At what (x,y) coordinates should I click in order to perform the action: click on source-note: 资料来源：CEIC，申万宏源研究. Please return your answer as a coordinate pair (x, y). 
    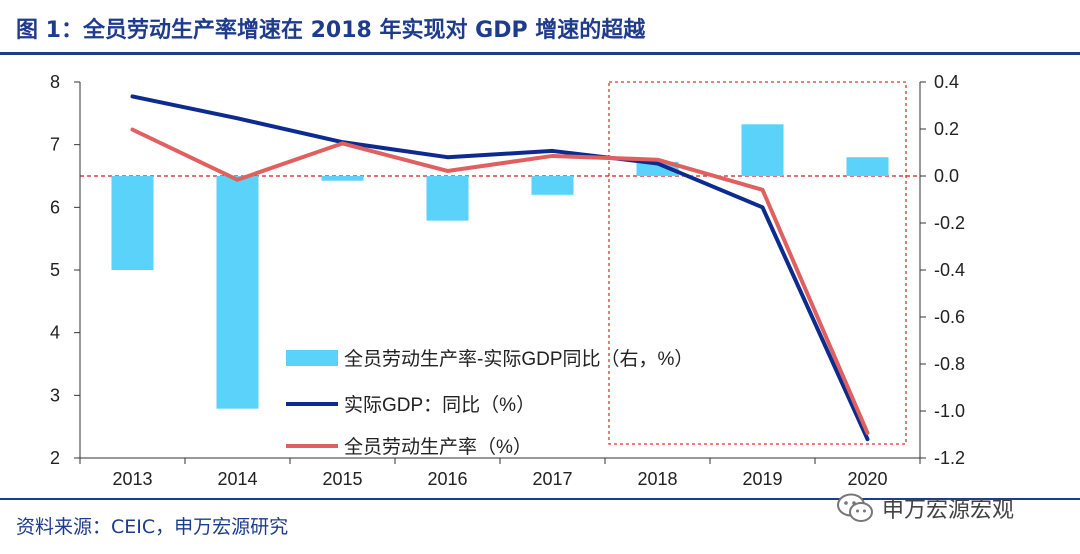
    Looking at the image, I should click on (152, 527).